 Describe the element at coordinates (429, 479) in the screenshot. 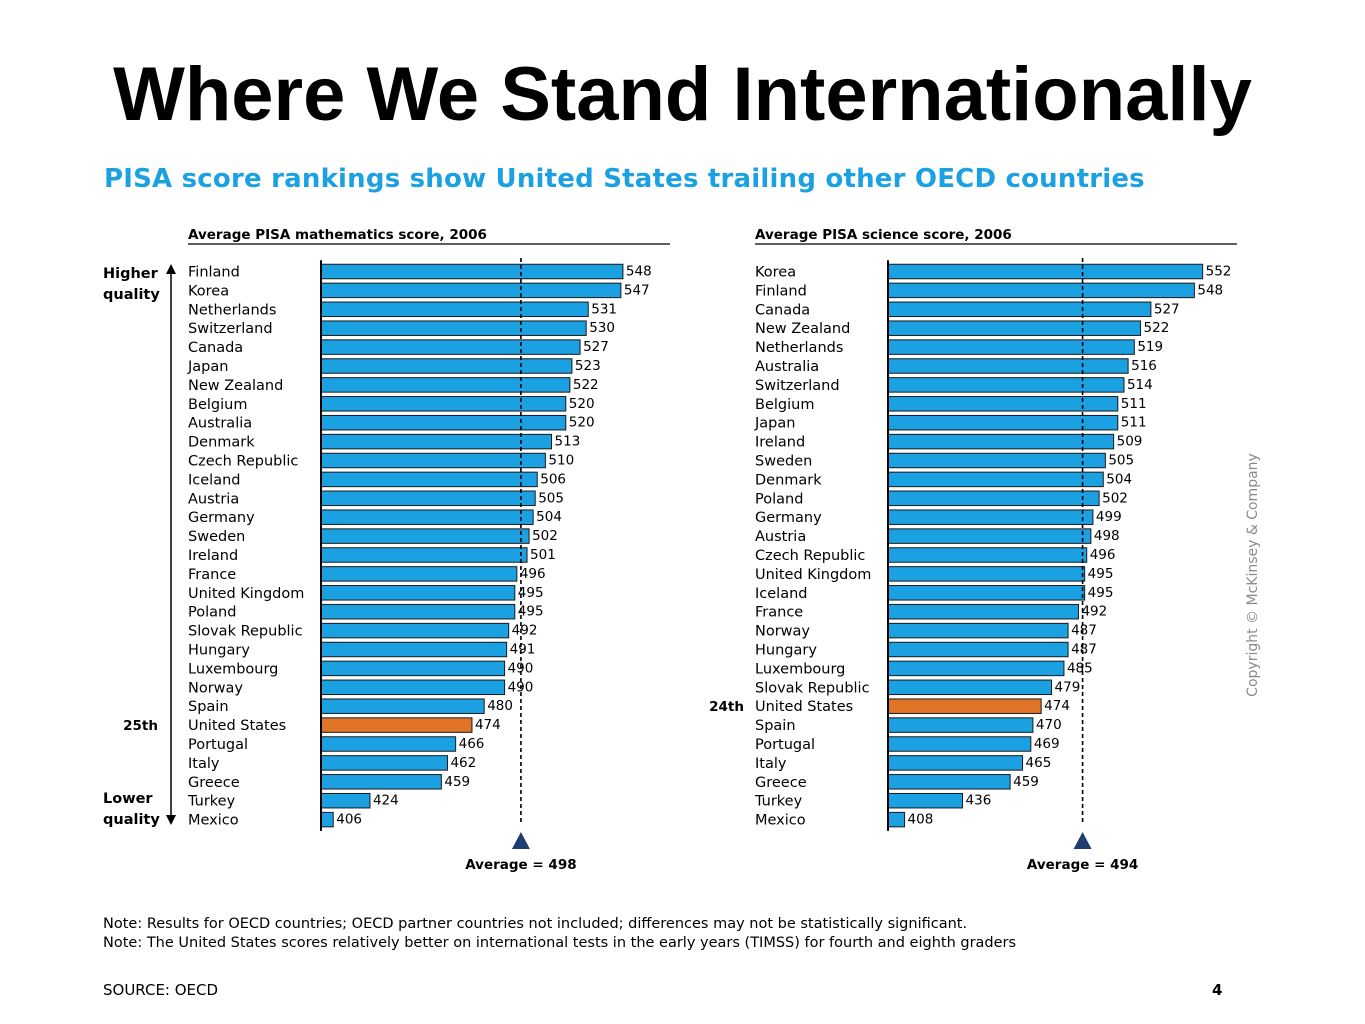

I see `math-bar-iceland` at that location.